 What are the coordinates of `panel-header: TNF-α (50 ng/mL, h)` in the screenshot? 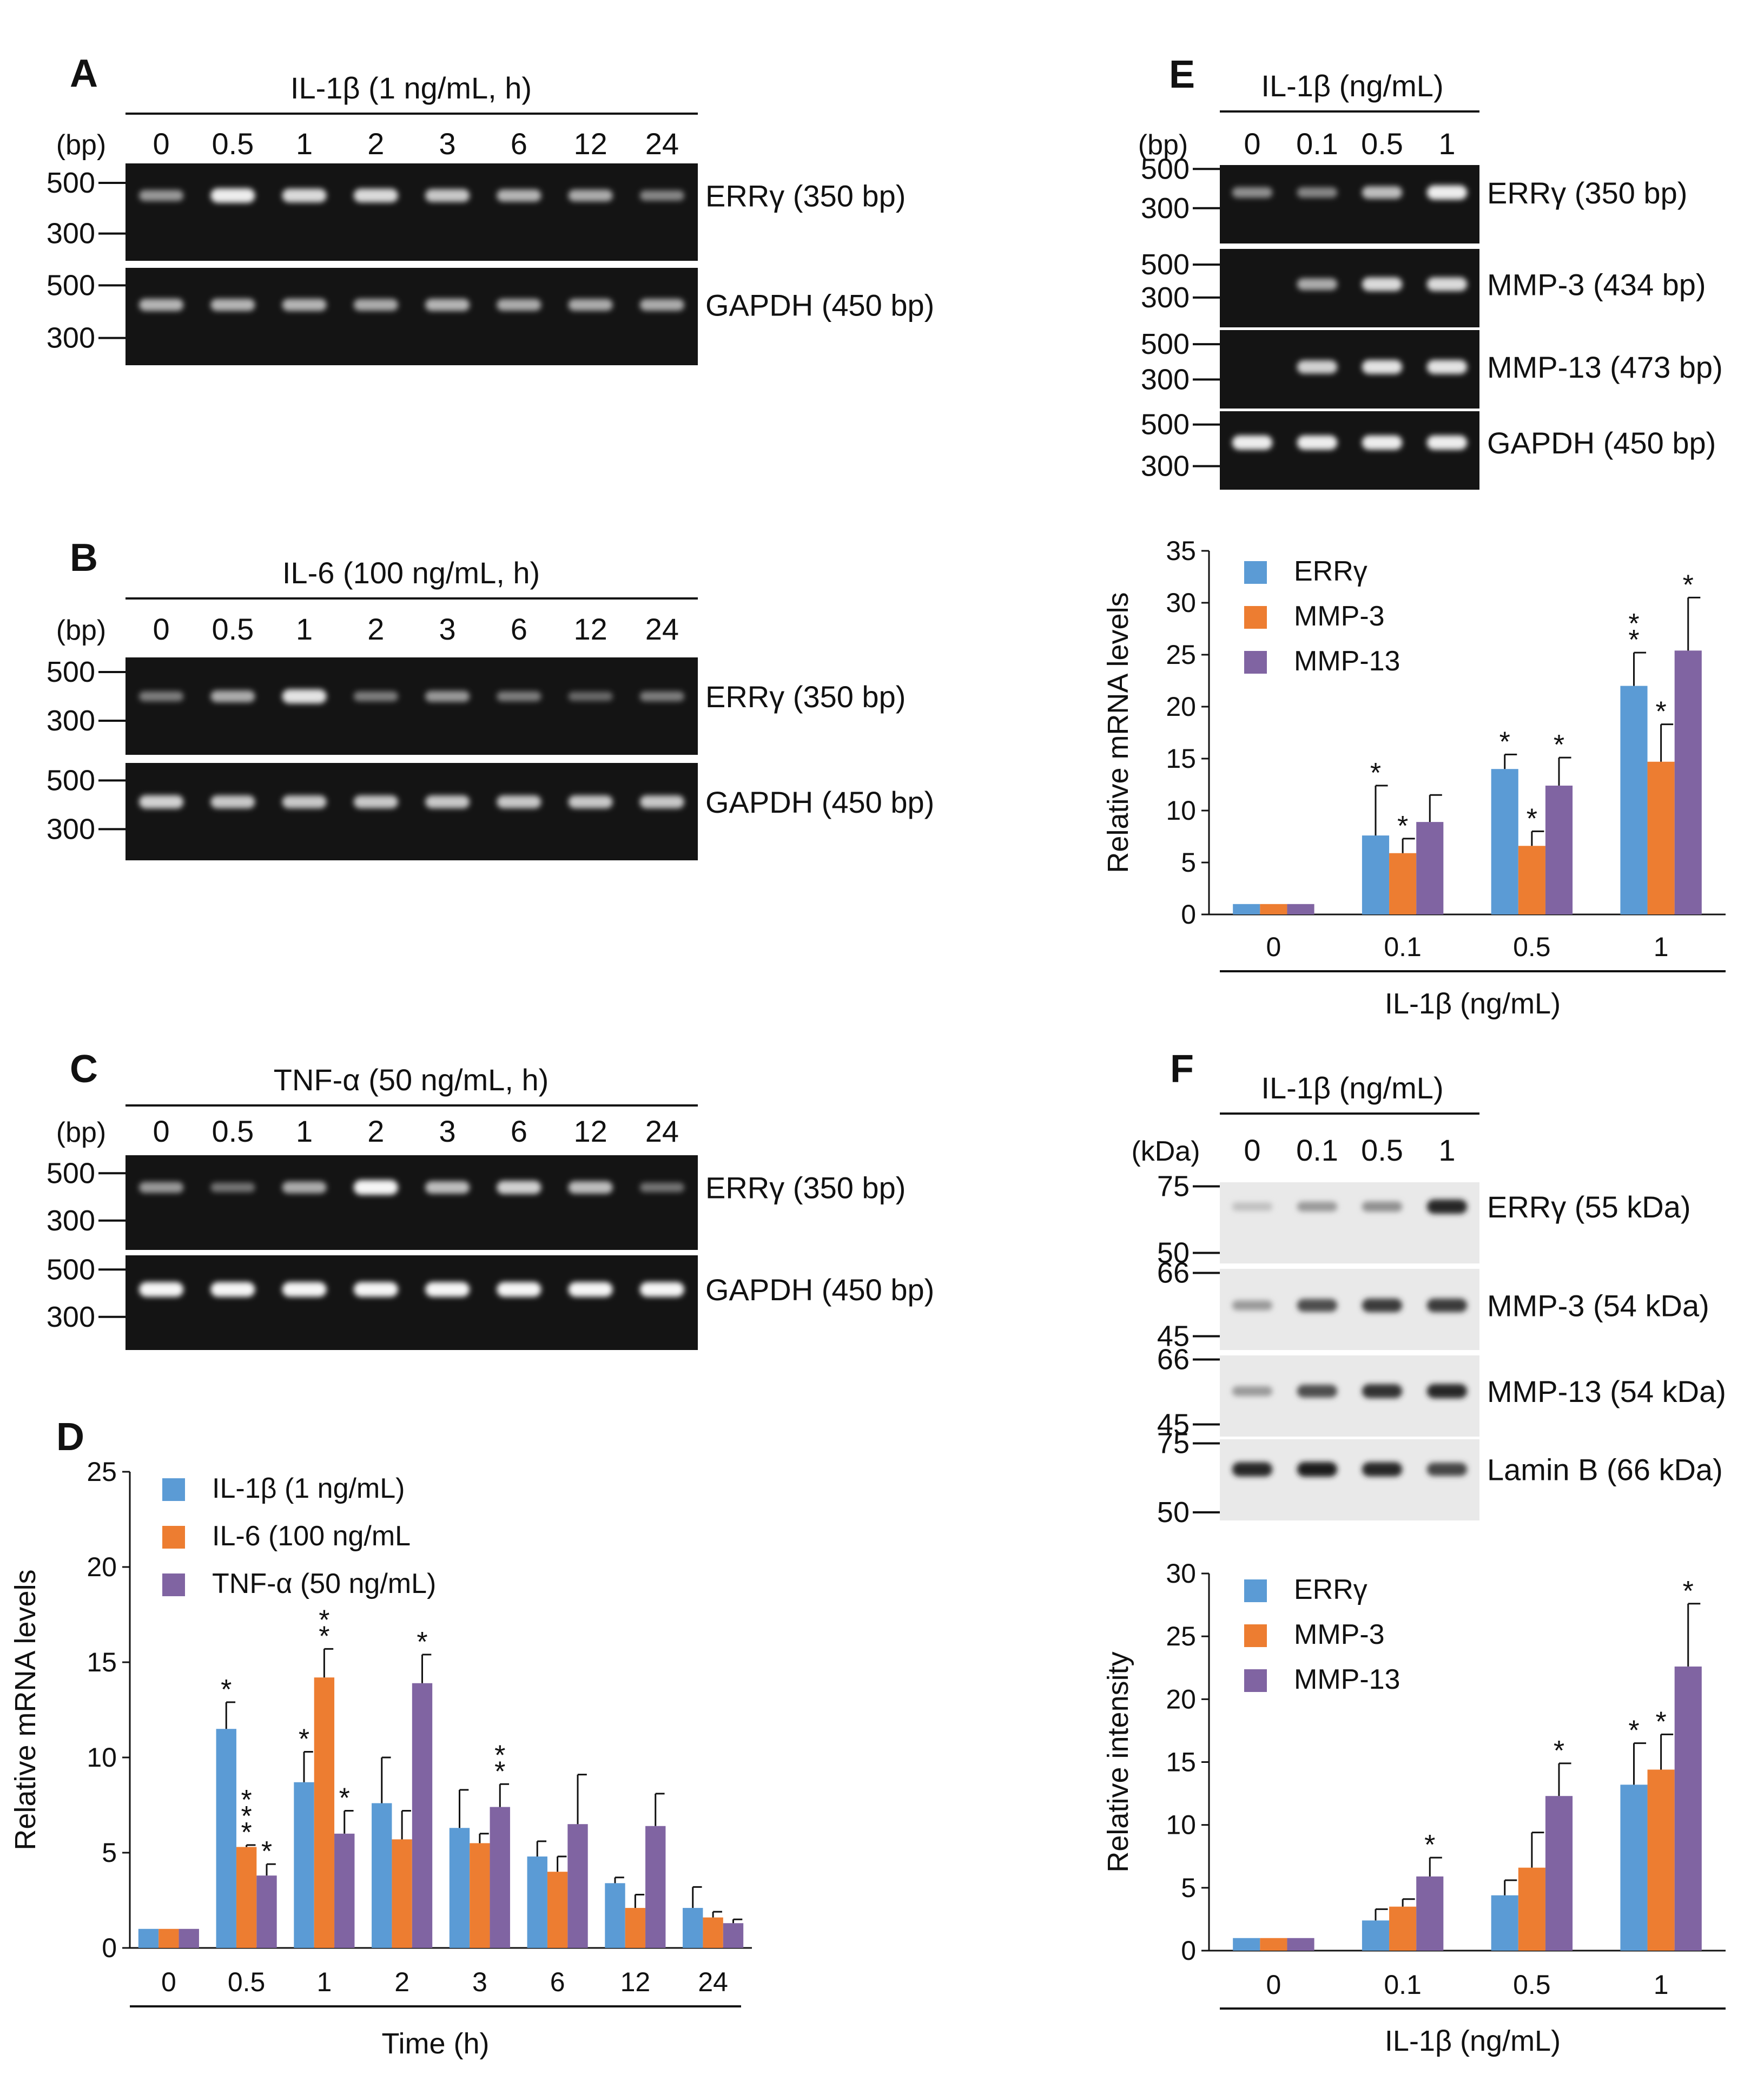 It's located at (412, 1080).